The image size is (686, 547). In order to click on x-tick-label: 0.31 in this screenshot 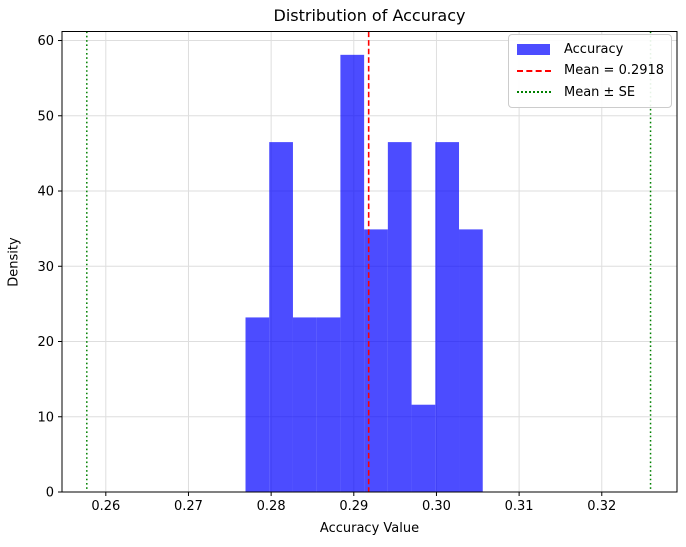, I will do `click(519, 506)`.